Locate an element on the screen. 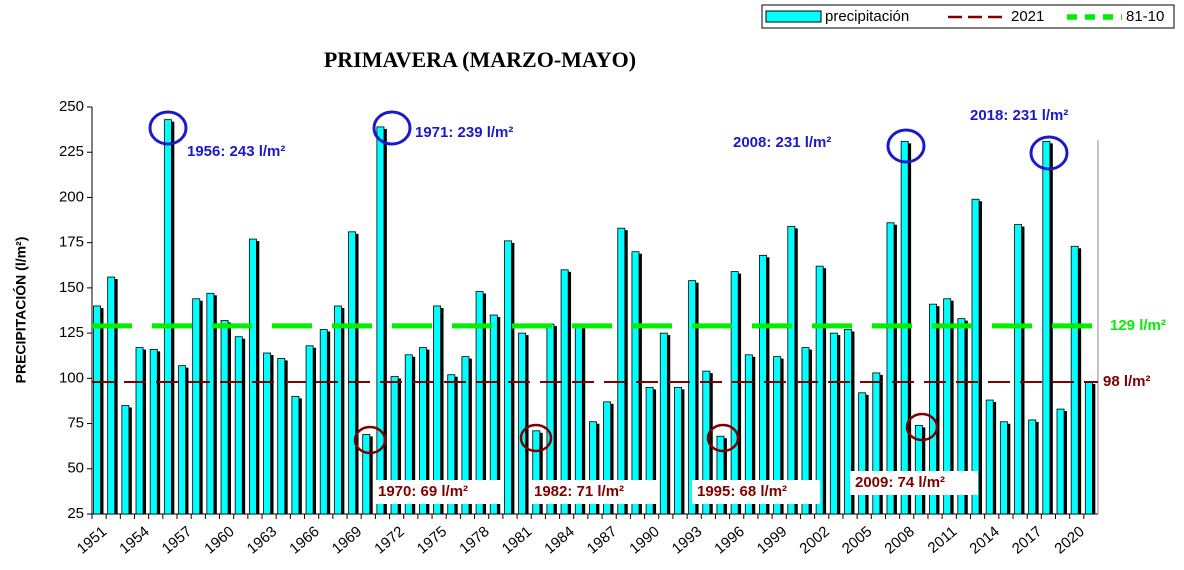 This screenshot has height=570, width=1184. chart-title: PRIMAVERA (MARZO-MAYO) is located at coordinates (480, 59).